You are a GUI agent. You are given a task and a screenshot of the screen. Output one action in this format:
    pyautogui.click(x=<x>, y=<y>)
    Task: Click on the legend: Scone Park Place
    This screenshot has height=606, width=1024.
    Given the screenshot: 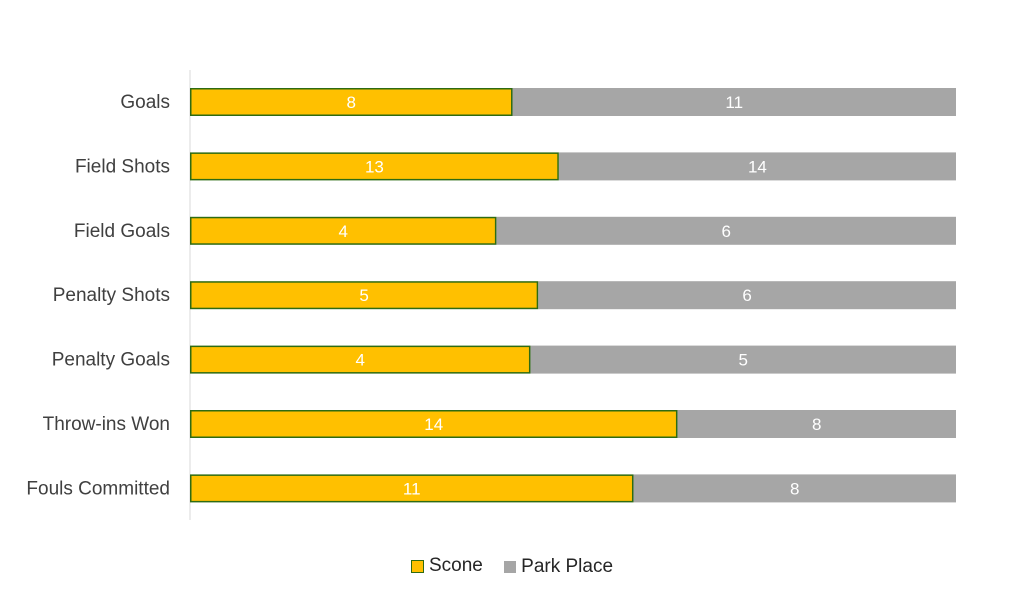 What is the action you would take?
    pyautogui.click(x=512, y=567)
    